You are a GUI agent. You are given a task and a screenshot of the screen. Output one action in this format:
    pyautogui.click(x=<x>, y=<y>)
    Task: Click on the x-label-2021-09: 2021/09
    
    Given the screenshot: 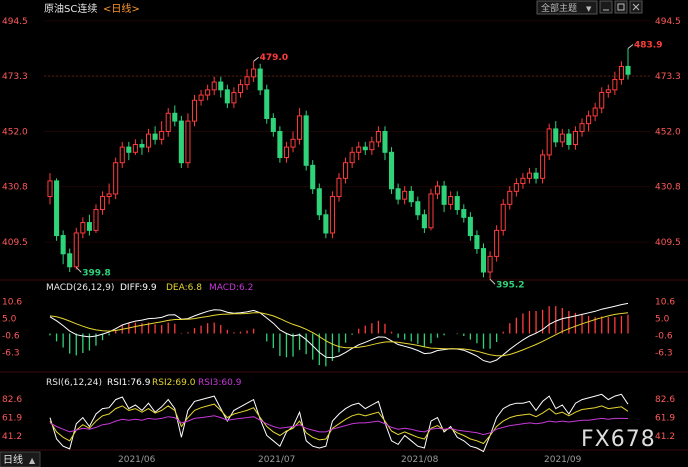 What is the action you would take?
    pyautogui.click(x=563, y=460)
    